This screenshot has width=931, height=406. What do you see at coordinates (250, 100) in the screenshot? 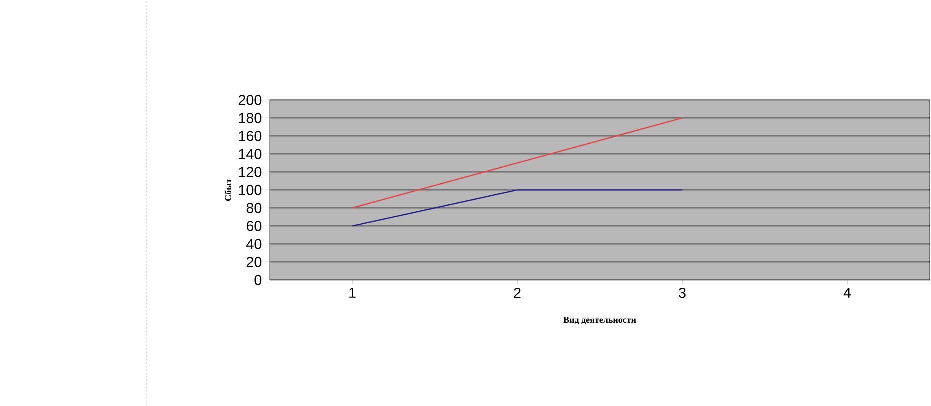
I see `y-tick-label: 200` at bounding box center [250, 100].